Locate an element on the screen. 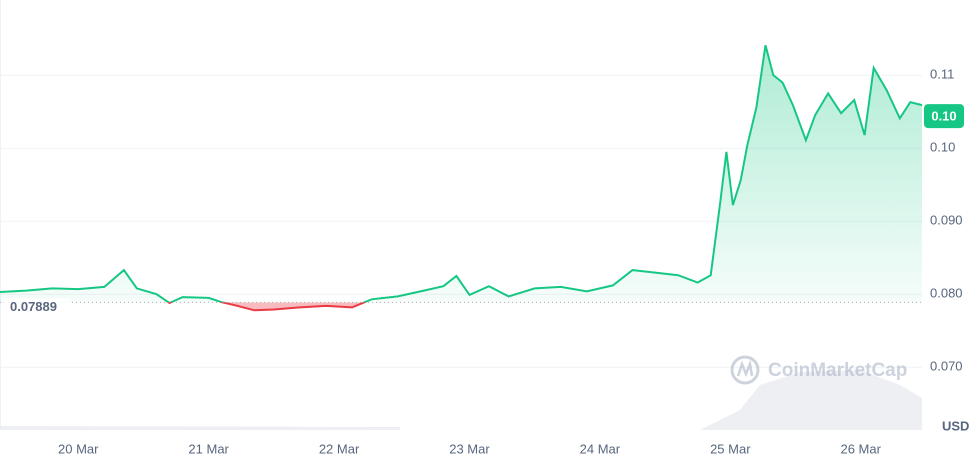  y-tick-label: 0.070 is located at coordinates (946, 366).